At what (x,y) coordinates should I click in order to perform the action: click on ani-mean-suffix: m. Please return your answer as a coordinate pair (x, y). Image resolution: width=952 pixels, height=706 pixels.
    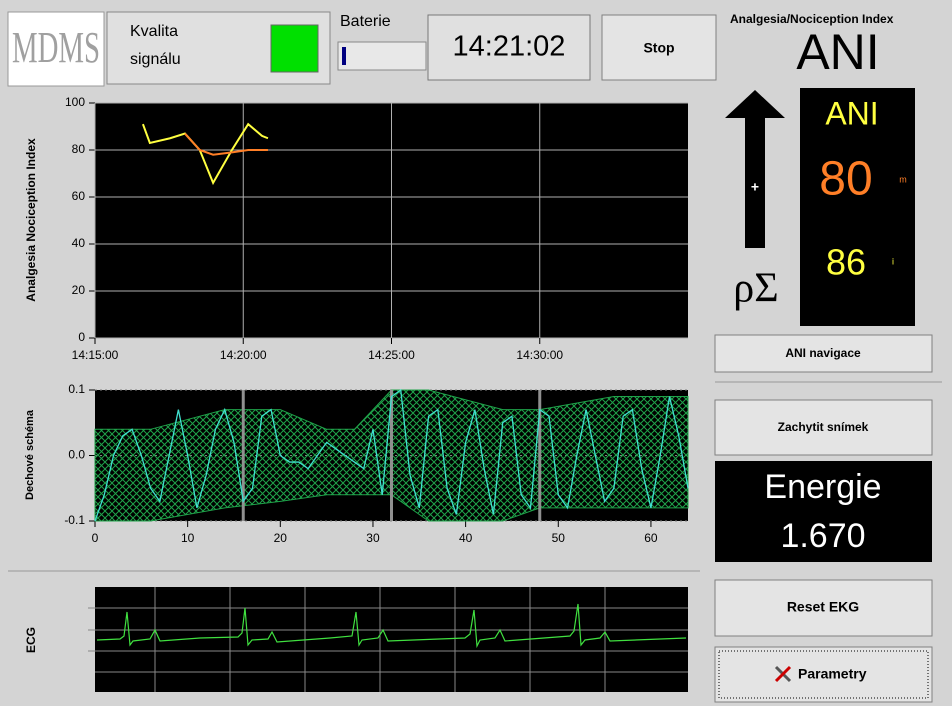
    Looking at the image, I should click on (903, 179).